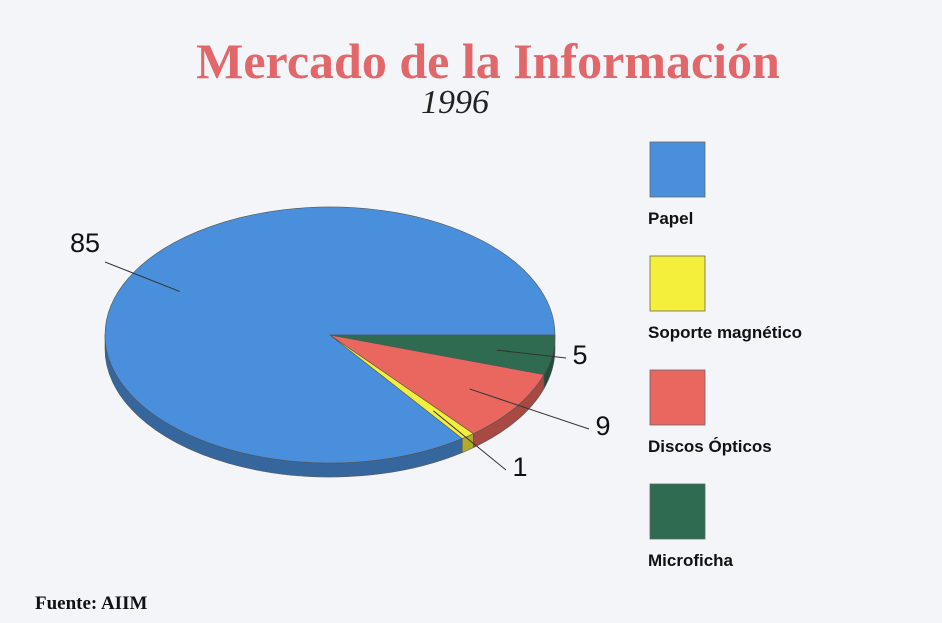 This screenshot has height=623, width=942. I want to click on data-label: 1, so click(519, 467).